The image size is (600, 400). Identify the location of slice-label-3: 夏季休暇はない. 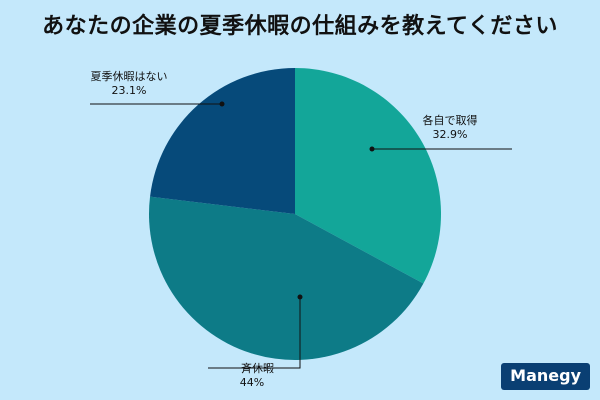
(129, 76).